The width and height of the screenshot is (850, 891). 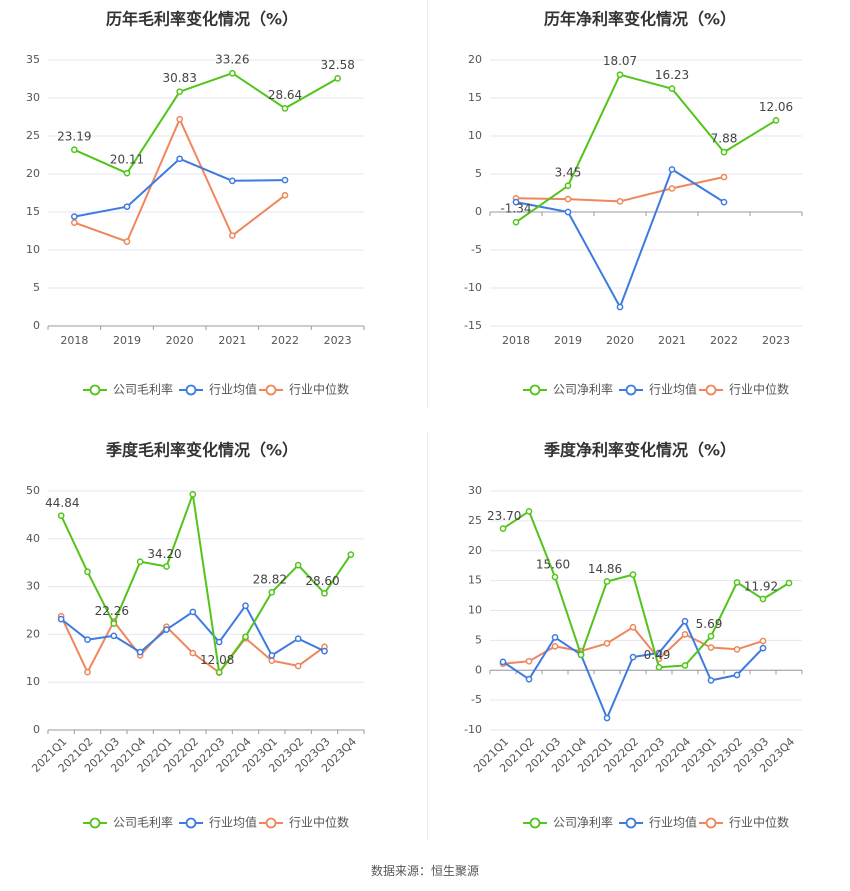 What do you see at coordinates (640, 19) in the screenshot?
I see `chart-title: 历年净利率变化情况（%）` at bounding box center [640, 19].